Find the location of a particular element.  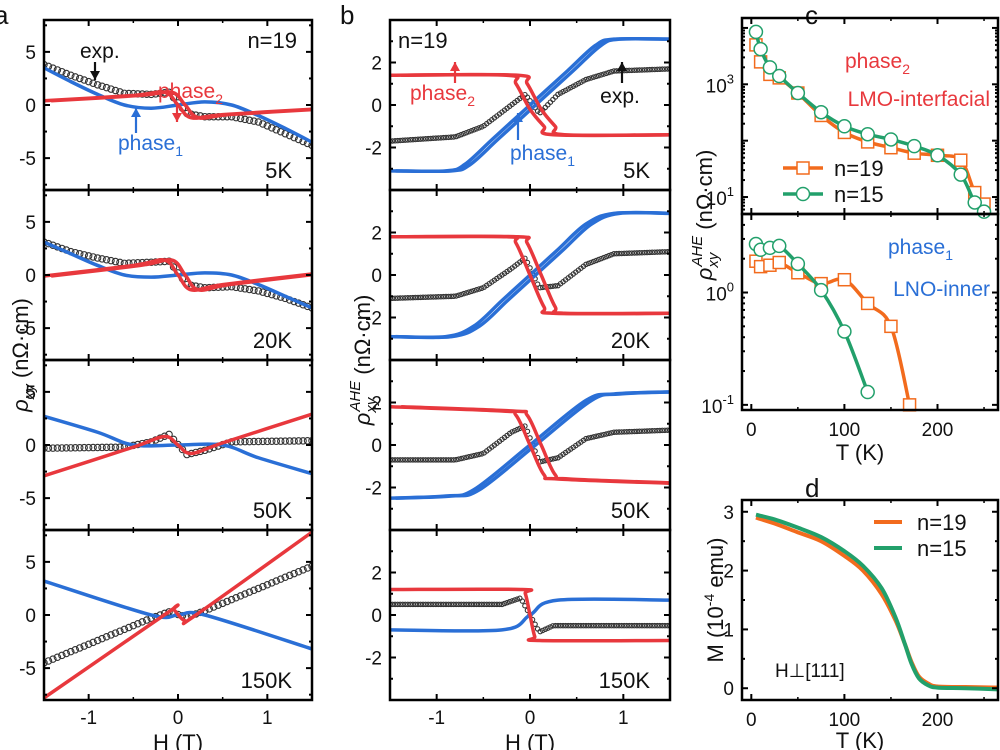

phase1-arrow-head is located at coordinates (136, 112).